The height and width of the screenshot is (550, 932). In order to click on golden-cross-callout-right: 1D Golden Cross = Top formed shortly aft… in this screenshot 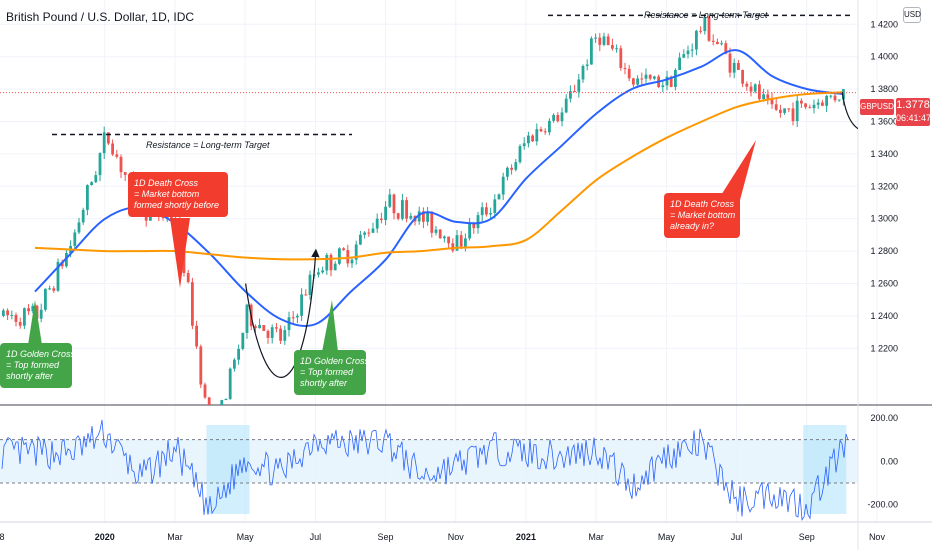, I will do `click(331, 372)`.